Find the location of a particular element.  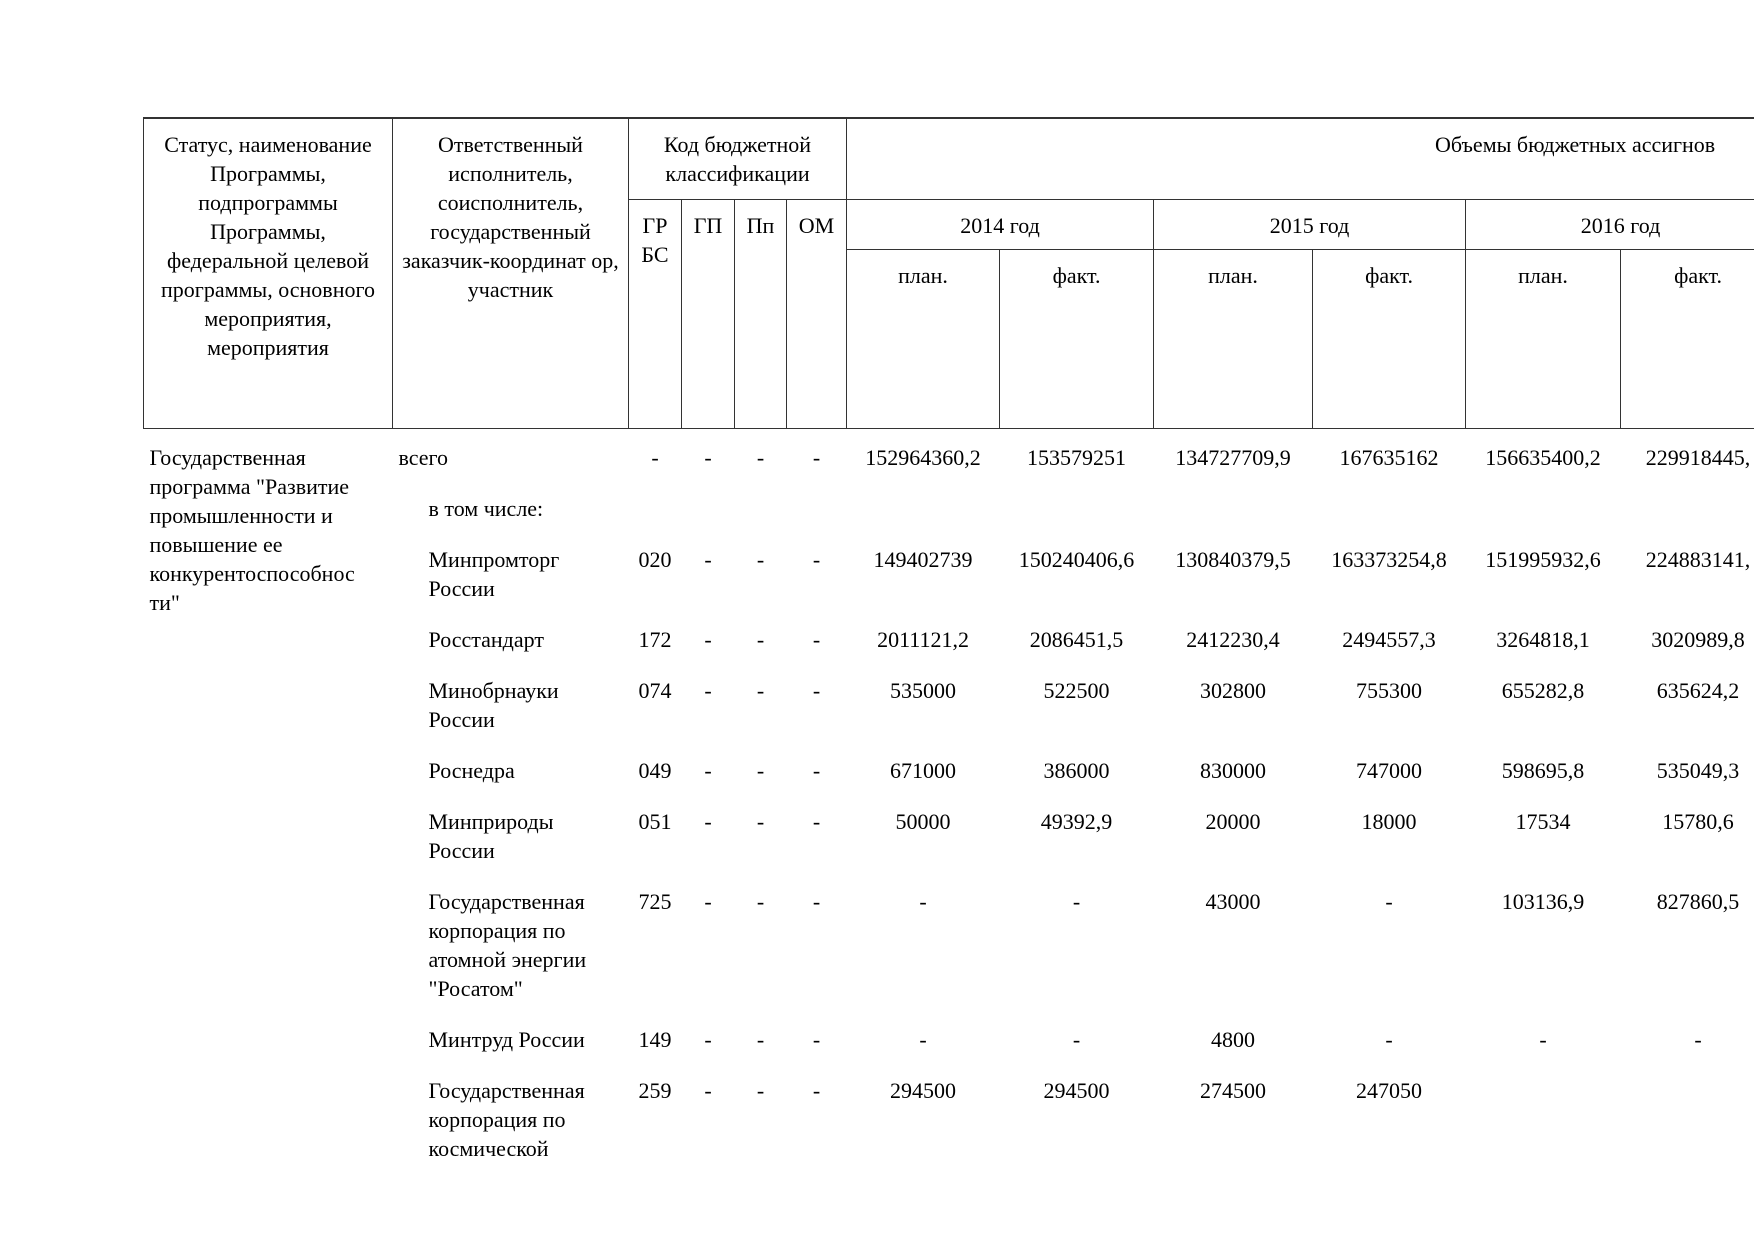

header-cell: ГР БС is located at coordinates (655, 313).